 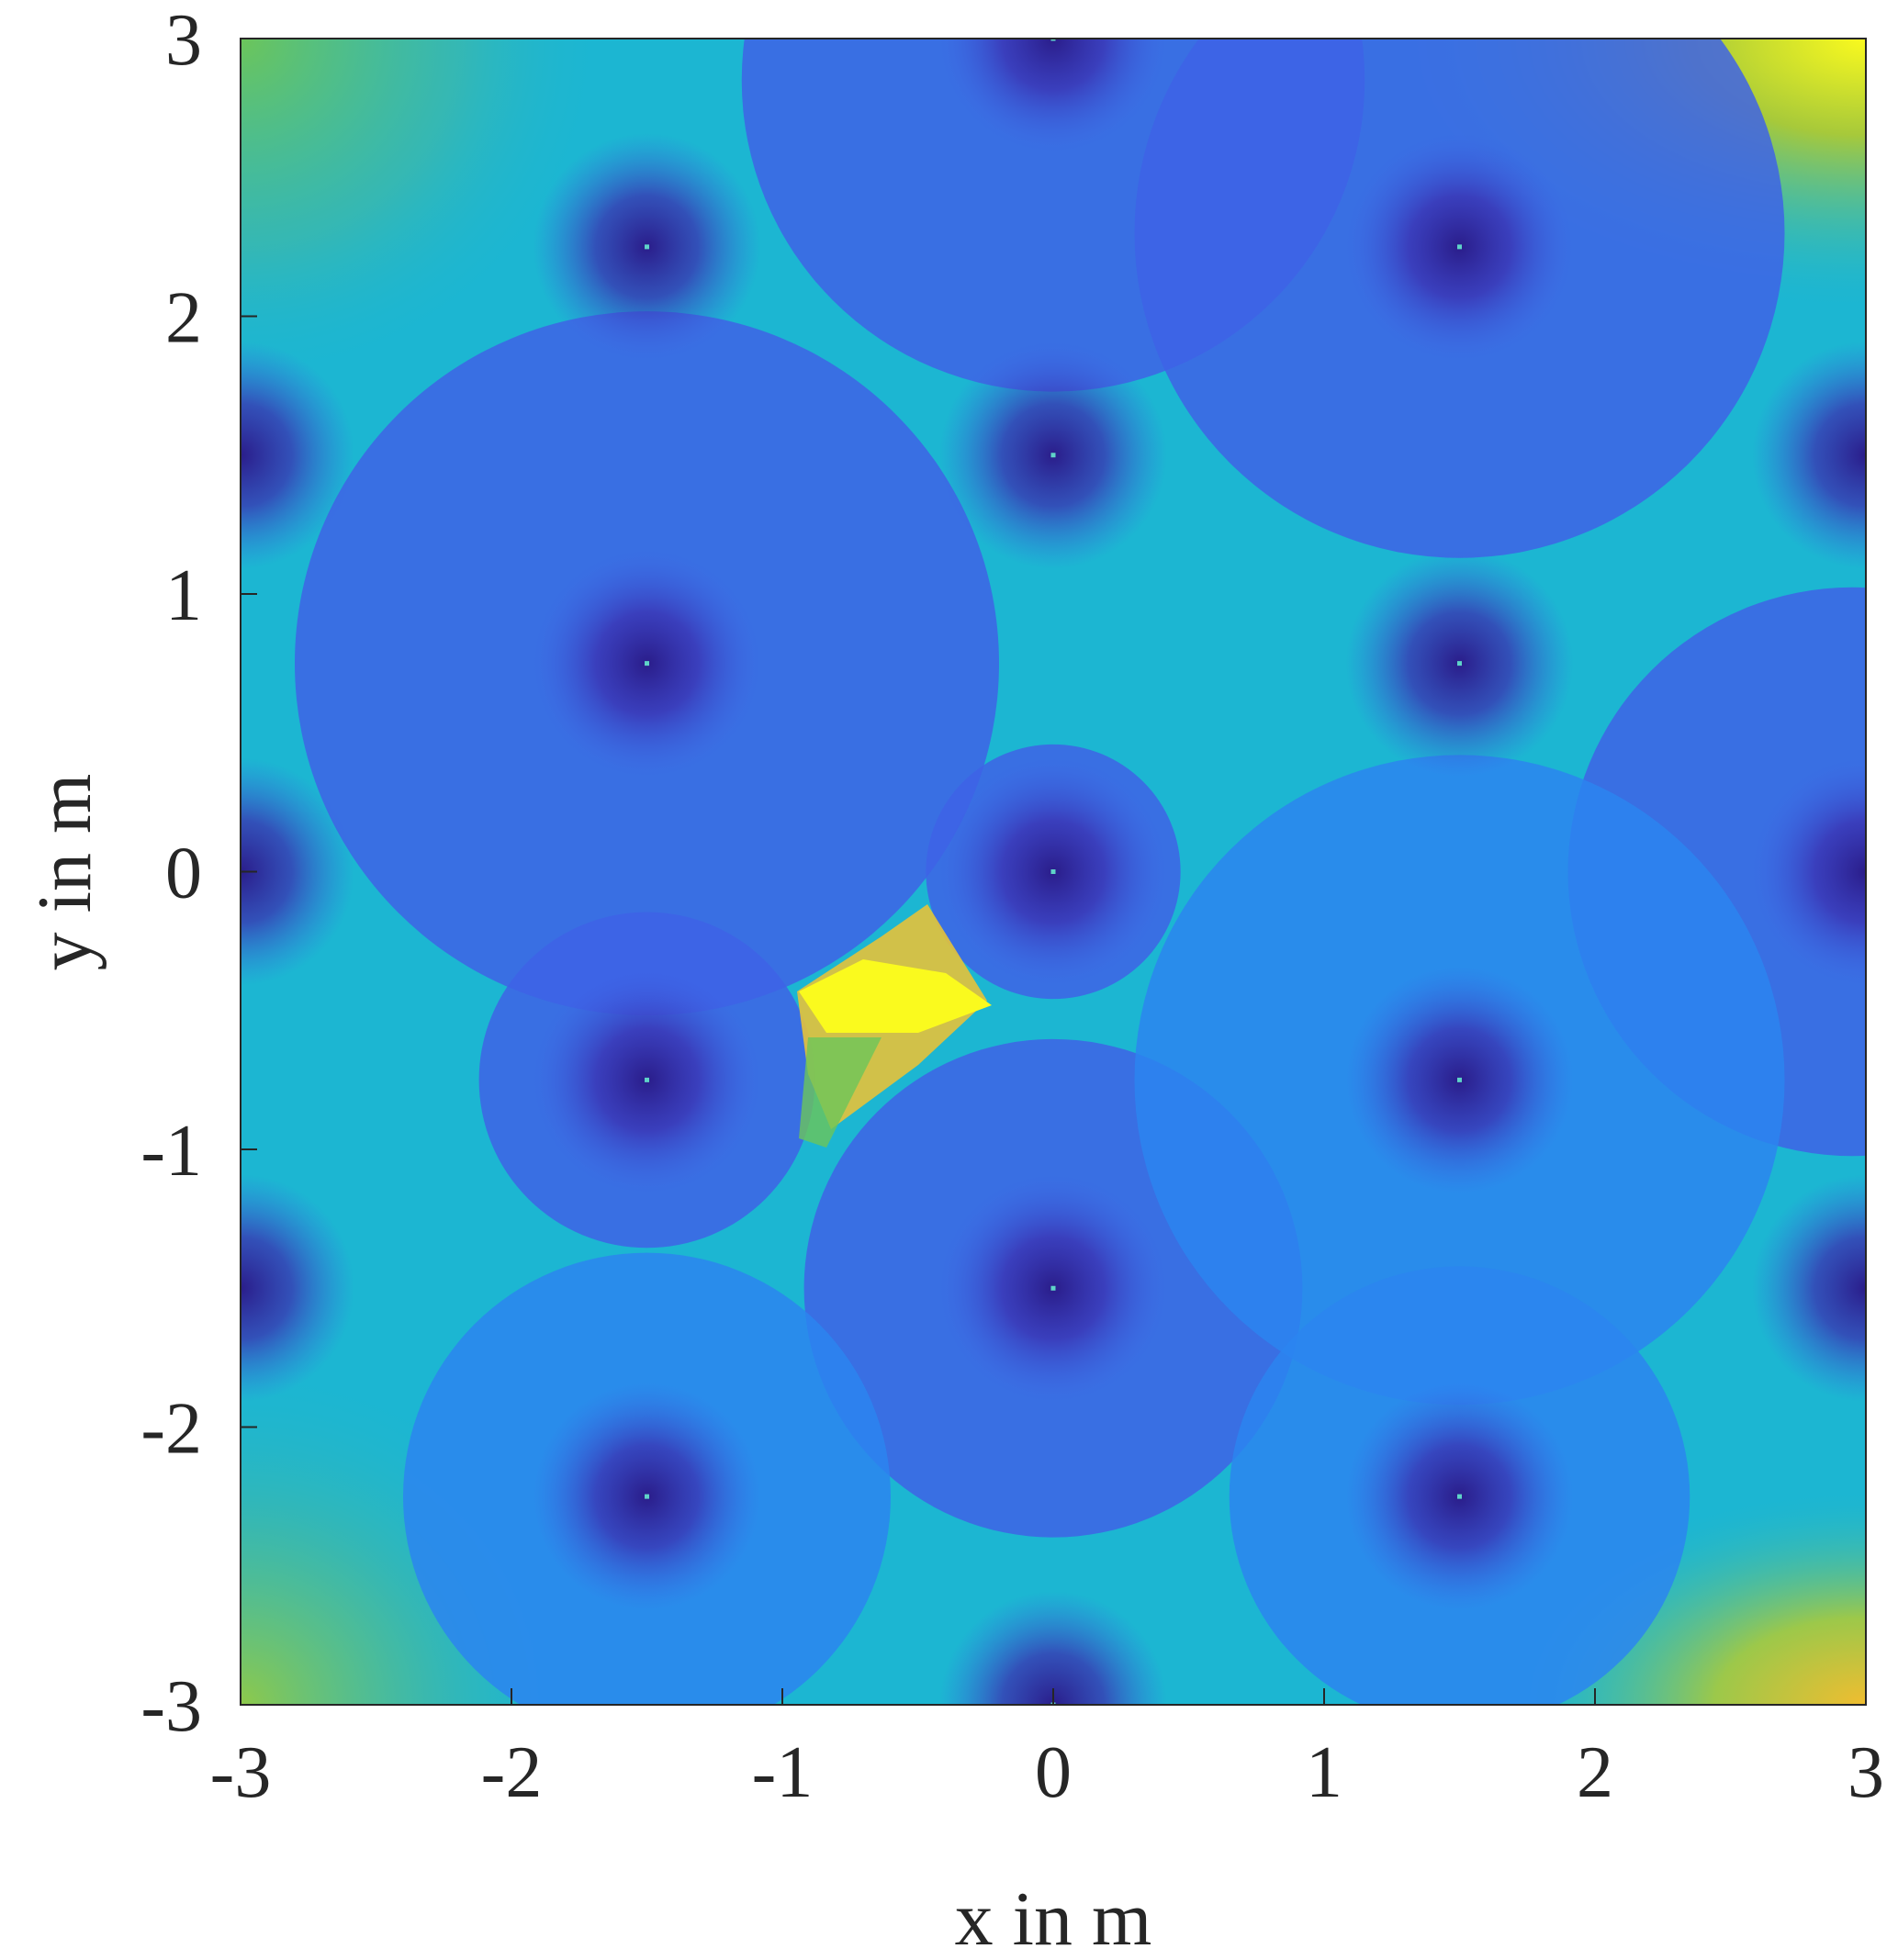 I want to click on x-tick-label: -1, so click(x=783, y=1772).